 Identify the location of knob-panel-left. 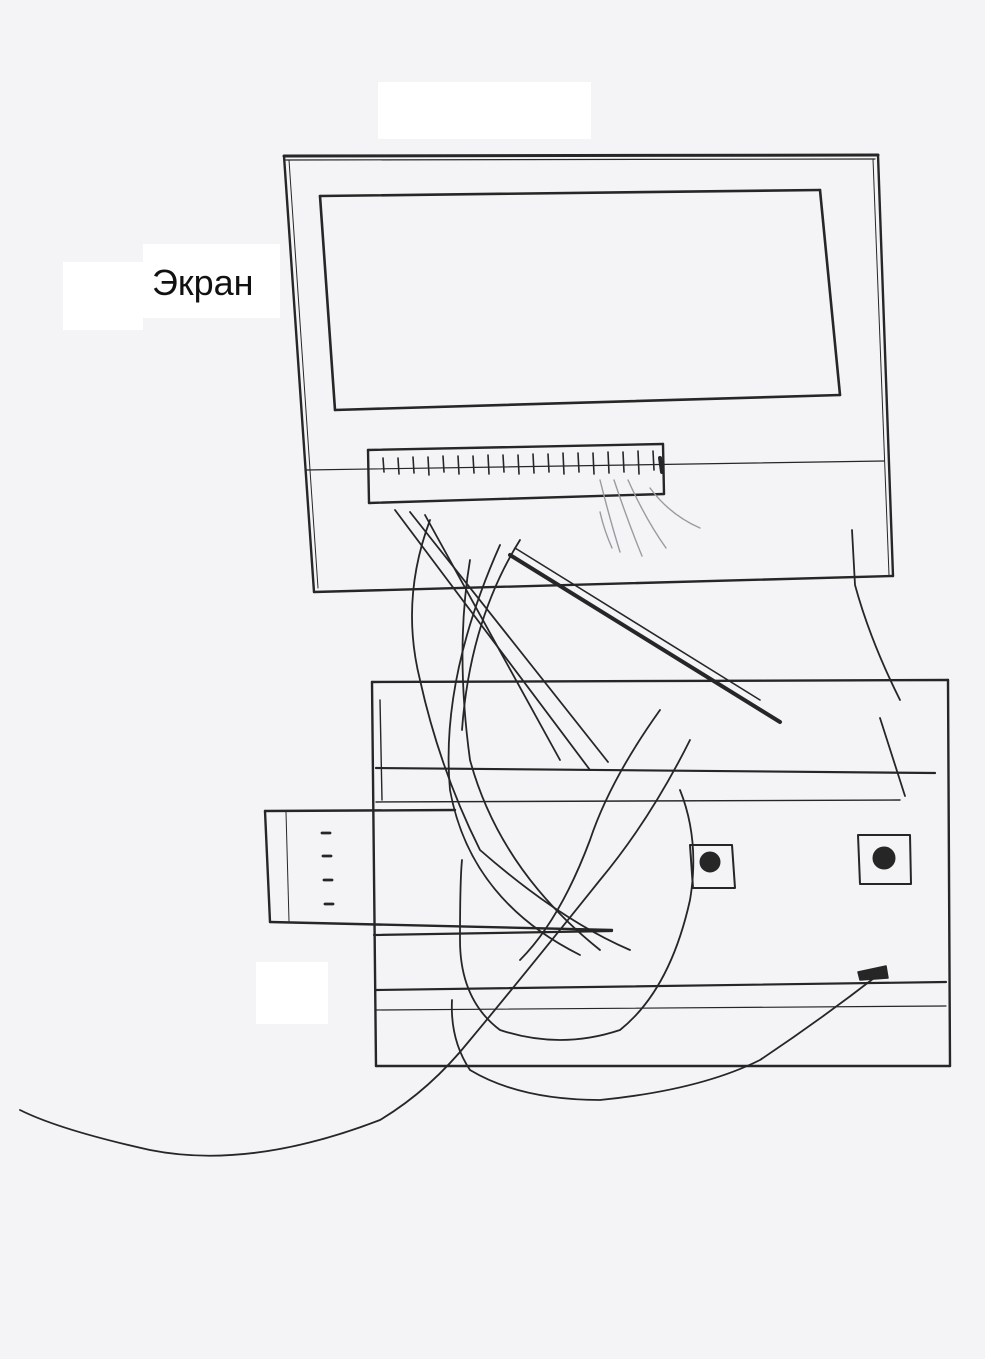
(712, 866).